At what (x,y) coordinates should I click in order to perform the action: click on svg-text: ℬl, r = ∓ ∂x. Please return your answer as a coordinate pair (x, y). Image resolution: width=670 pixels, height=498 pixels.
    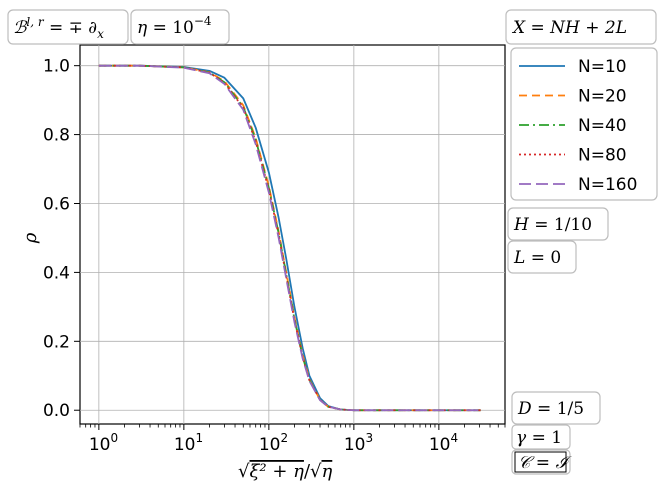
    Looking at the image, I should click on (58, 28).